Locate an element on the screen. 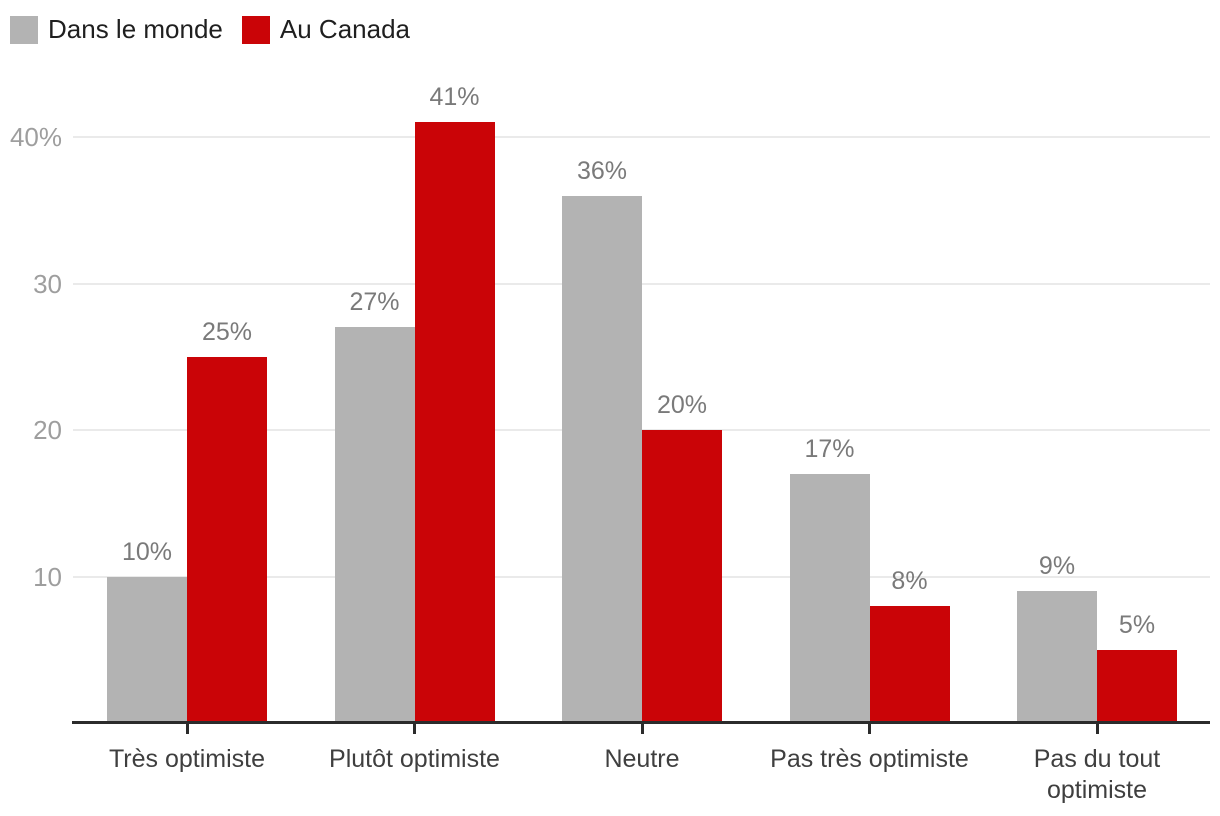 The width and height of the screenshot is (1220, 816). y-axis-tick-label: 20 is located at coordinates (47, 430).